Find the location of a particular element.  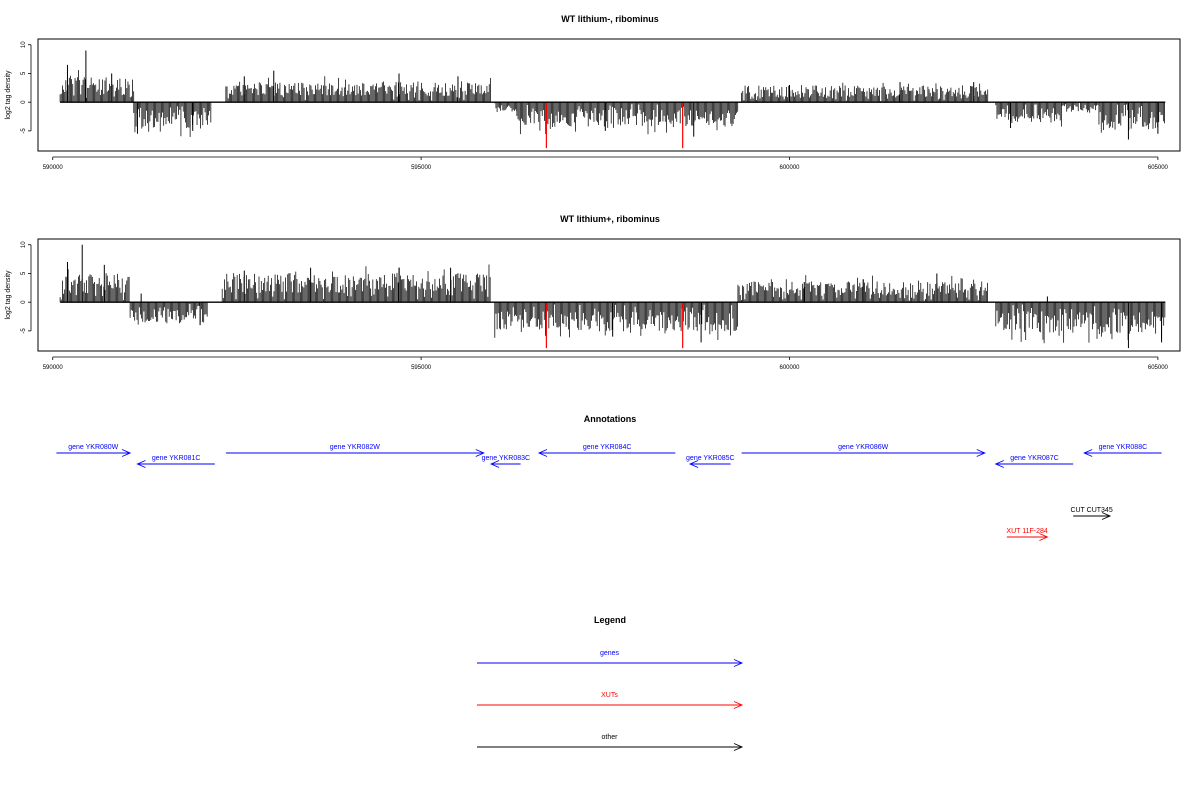

panel-title: WT lithium+, ribominus is located at coordinates (610, 219).